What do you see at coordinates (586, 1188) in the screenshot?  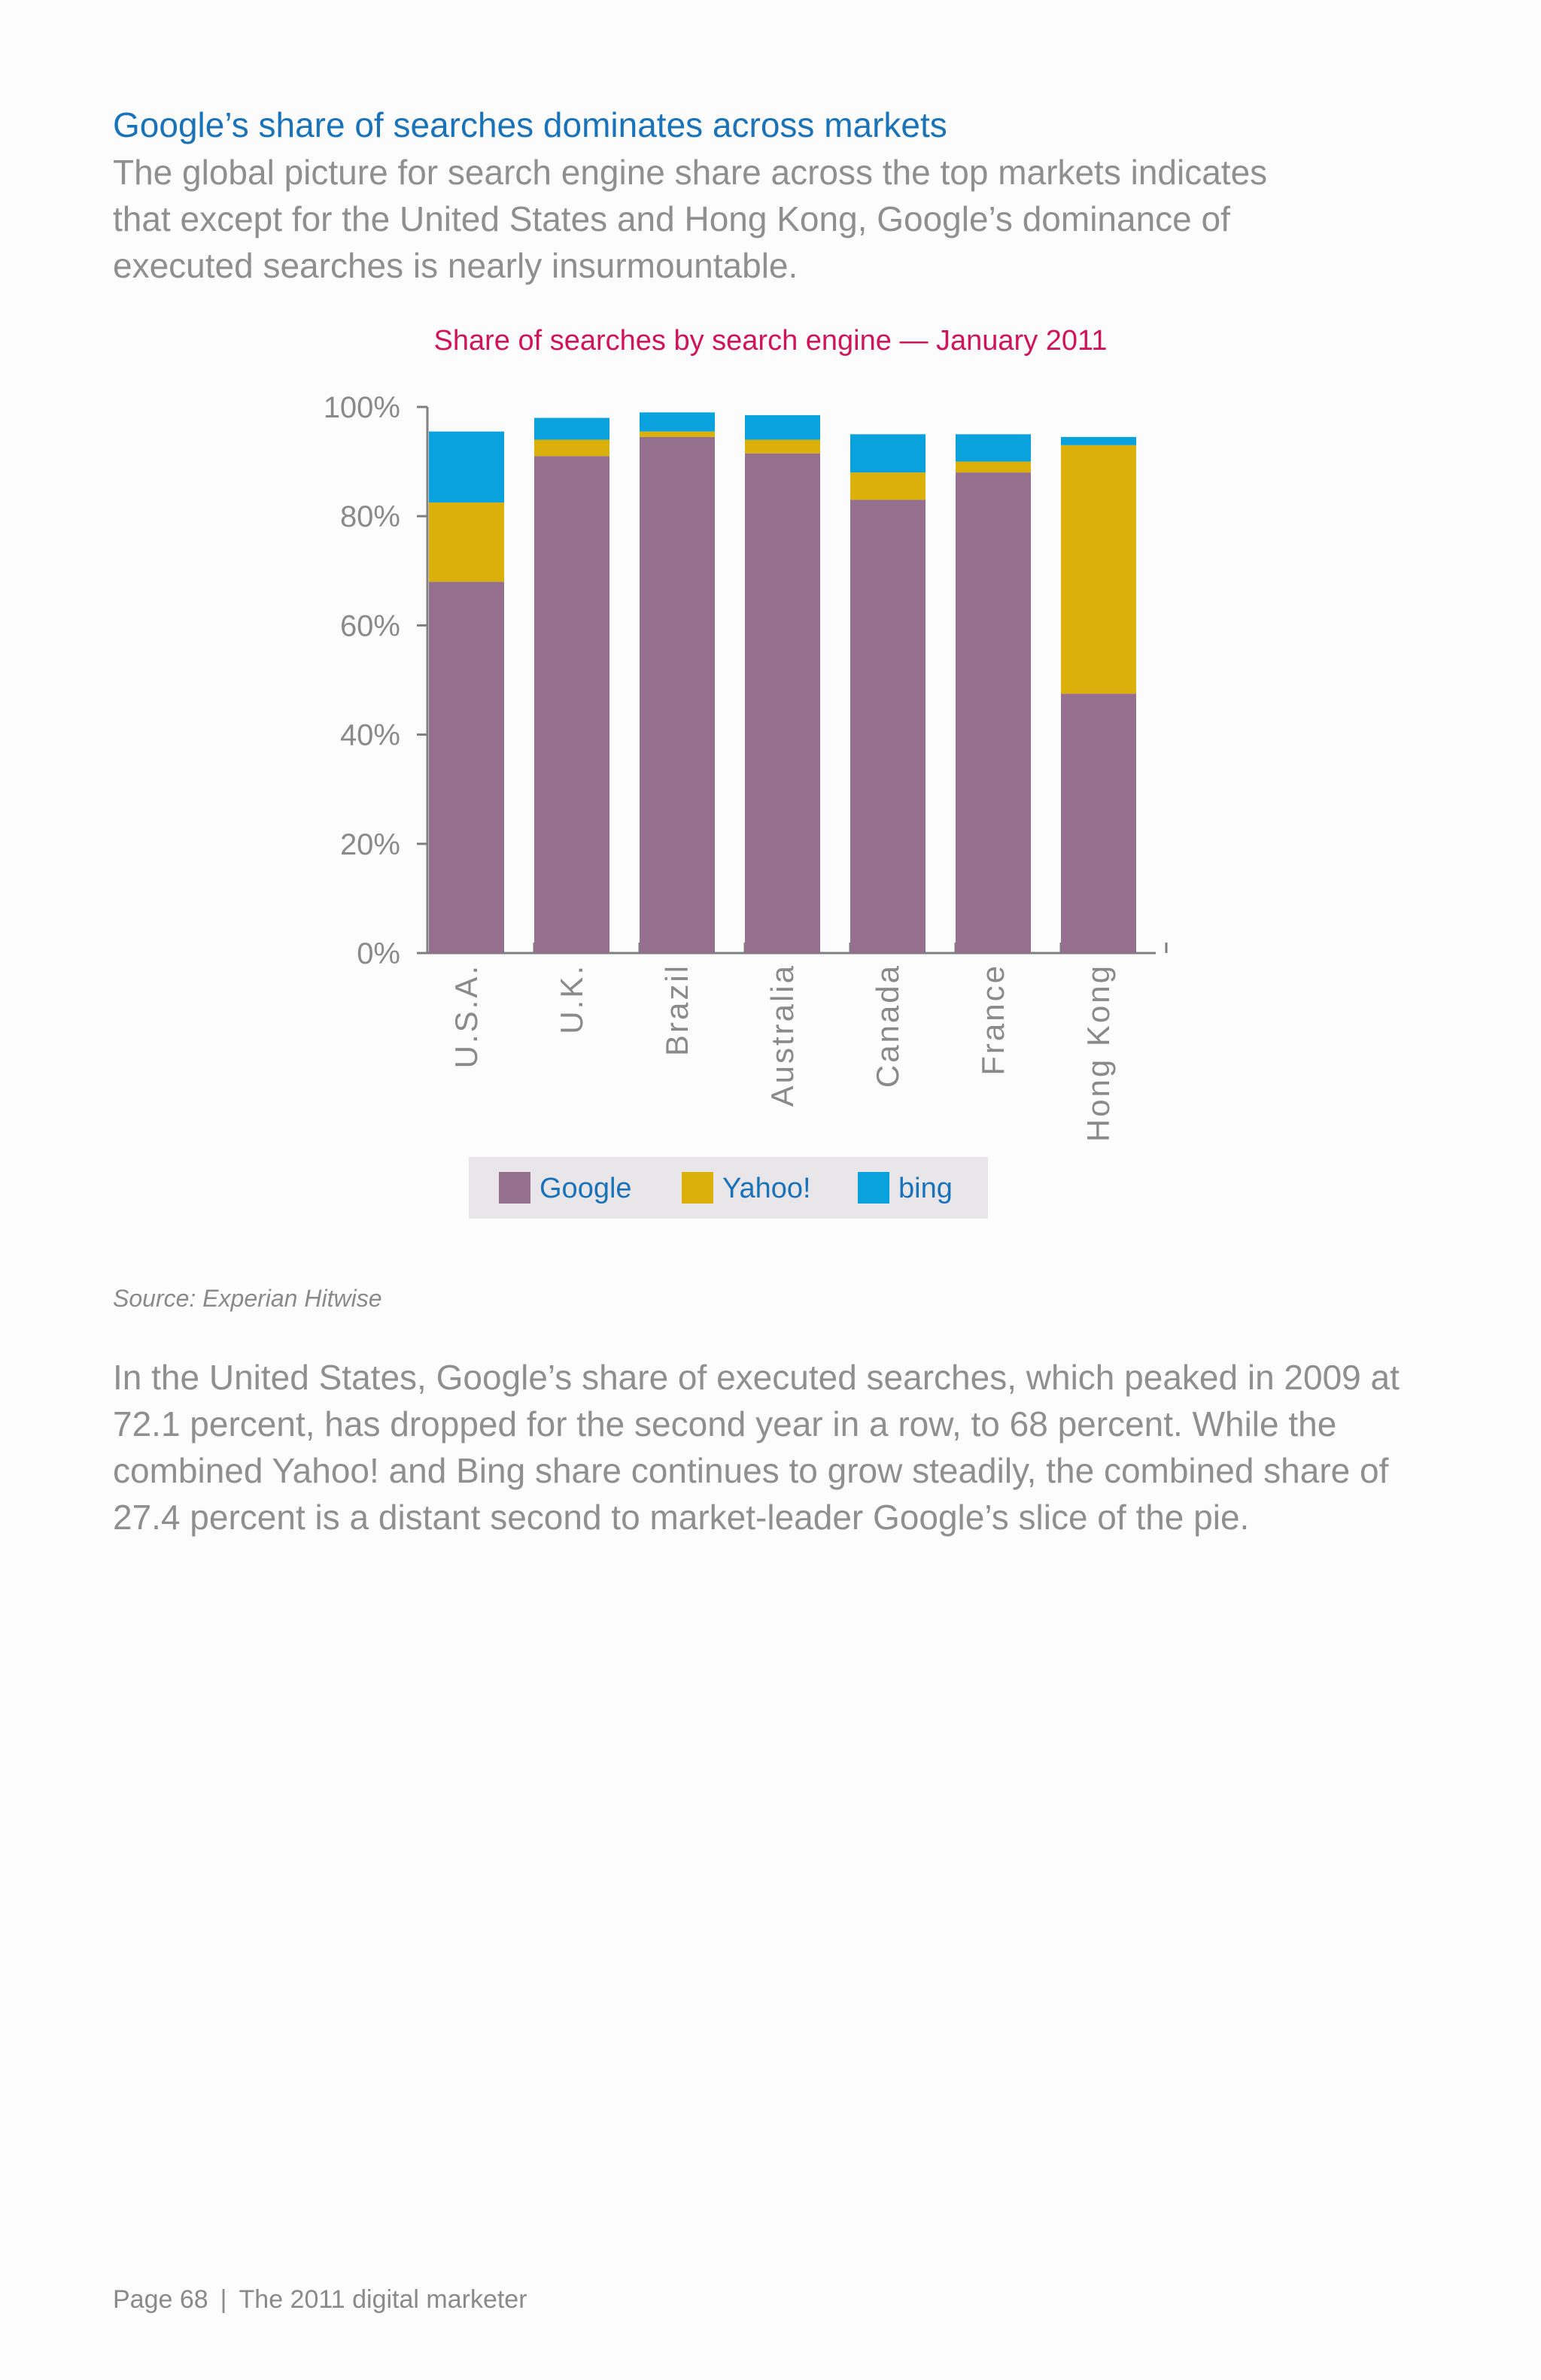 I see `legend-label: Google` at bounding box center [586, 1188].